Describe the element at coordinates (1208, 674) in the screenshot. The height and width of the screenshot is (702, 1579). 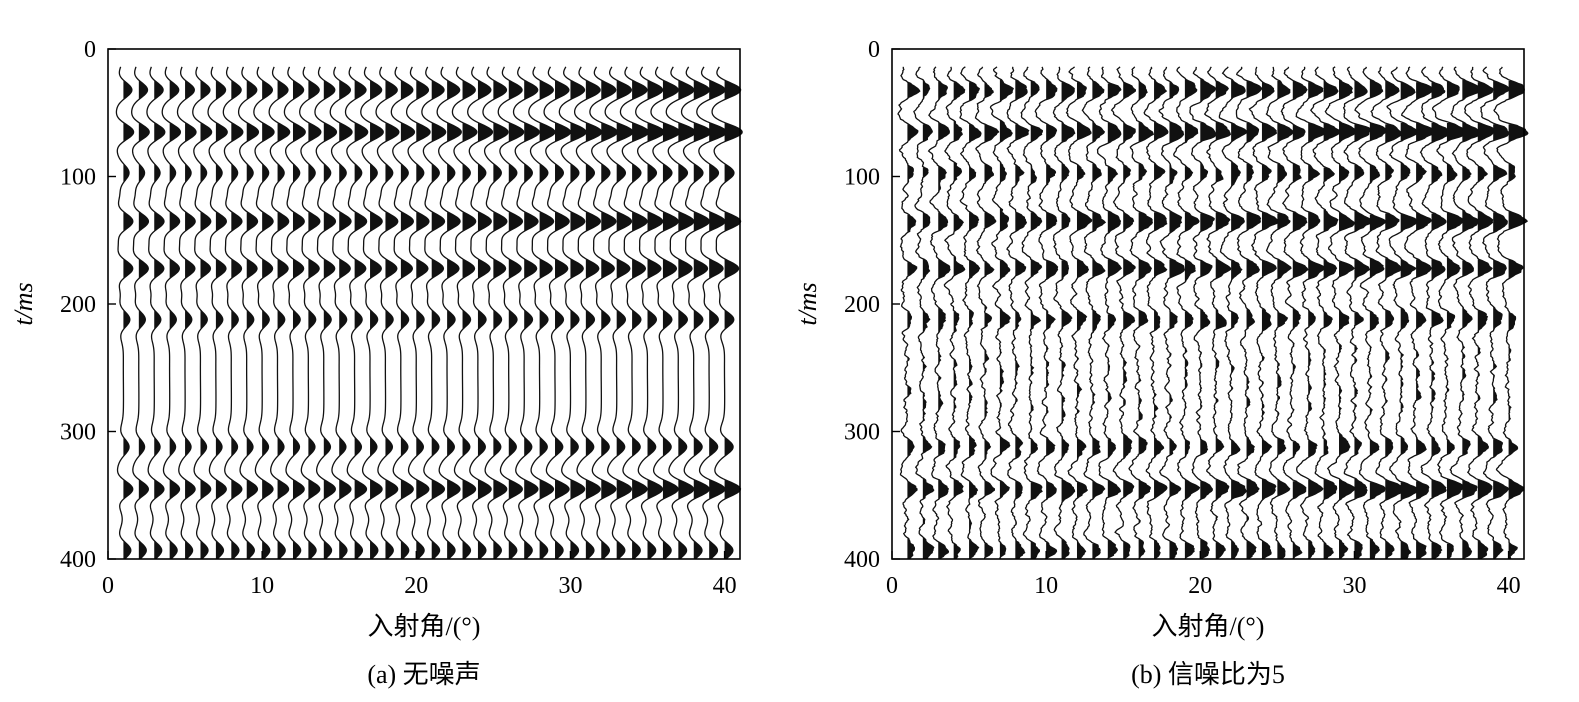
I see `panel-caption: (b) 信噪比为5` at that location.